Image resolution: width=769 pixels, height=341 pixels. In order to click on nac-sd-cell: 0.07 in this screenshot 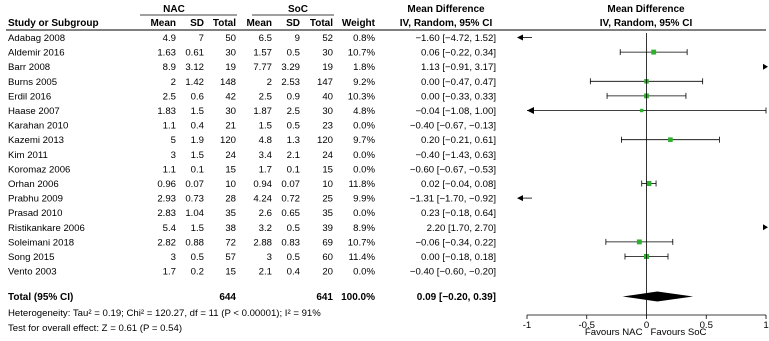, I will do `click(194, 184)`.